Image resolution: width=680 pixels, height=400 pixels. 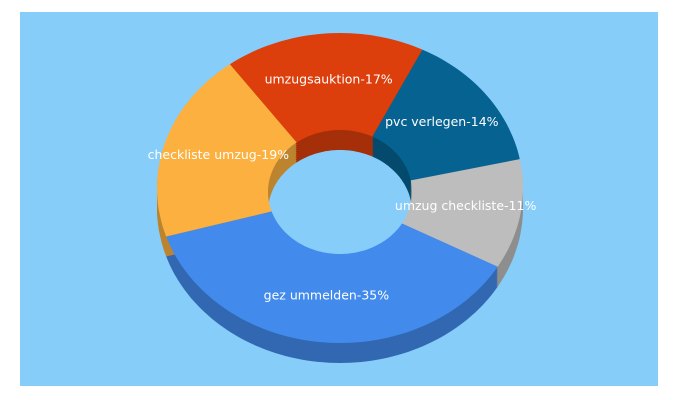 I want to click on slice-label: gez ummelden-35%, so click(x=327, y=294).